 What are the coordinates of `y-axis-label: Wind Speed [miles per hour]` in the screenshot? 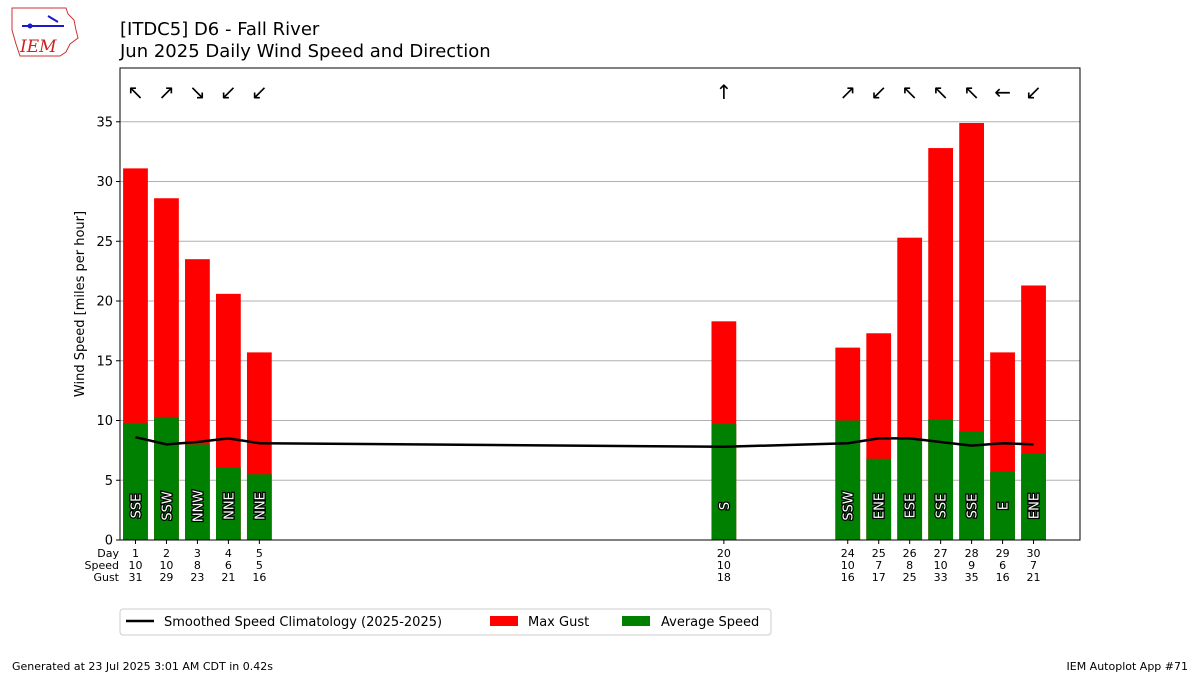 It's located at (80, 304).